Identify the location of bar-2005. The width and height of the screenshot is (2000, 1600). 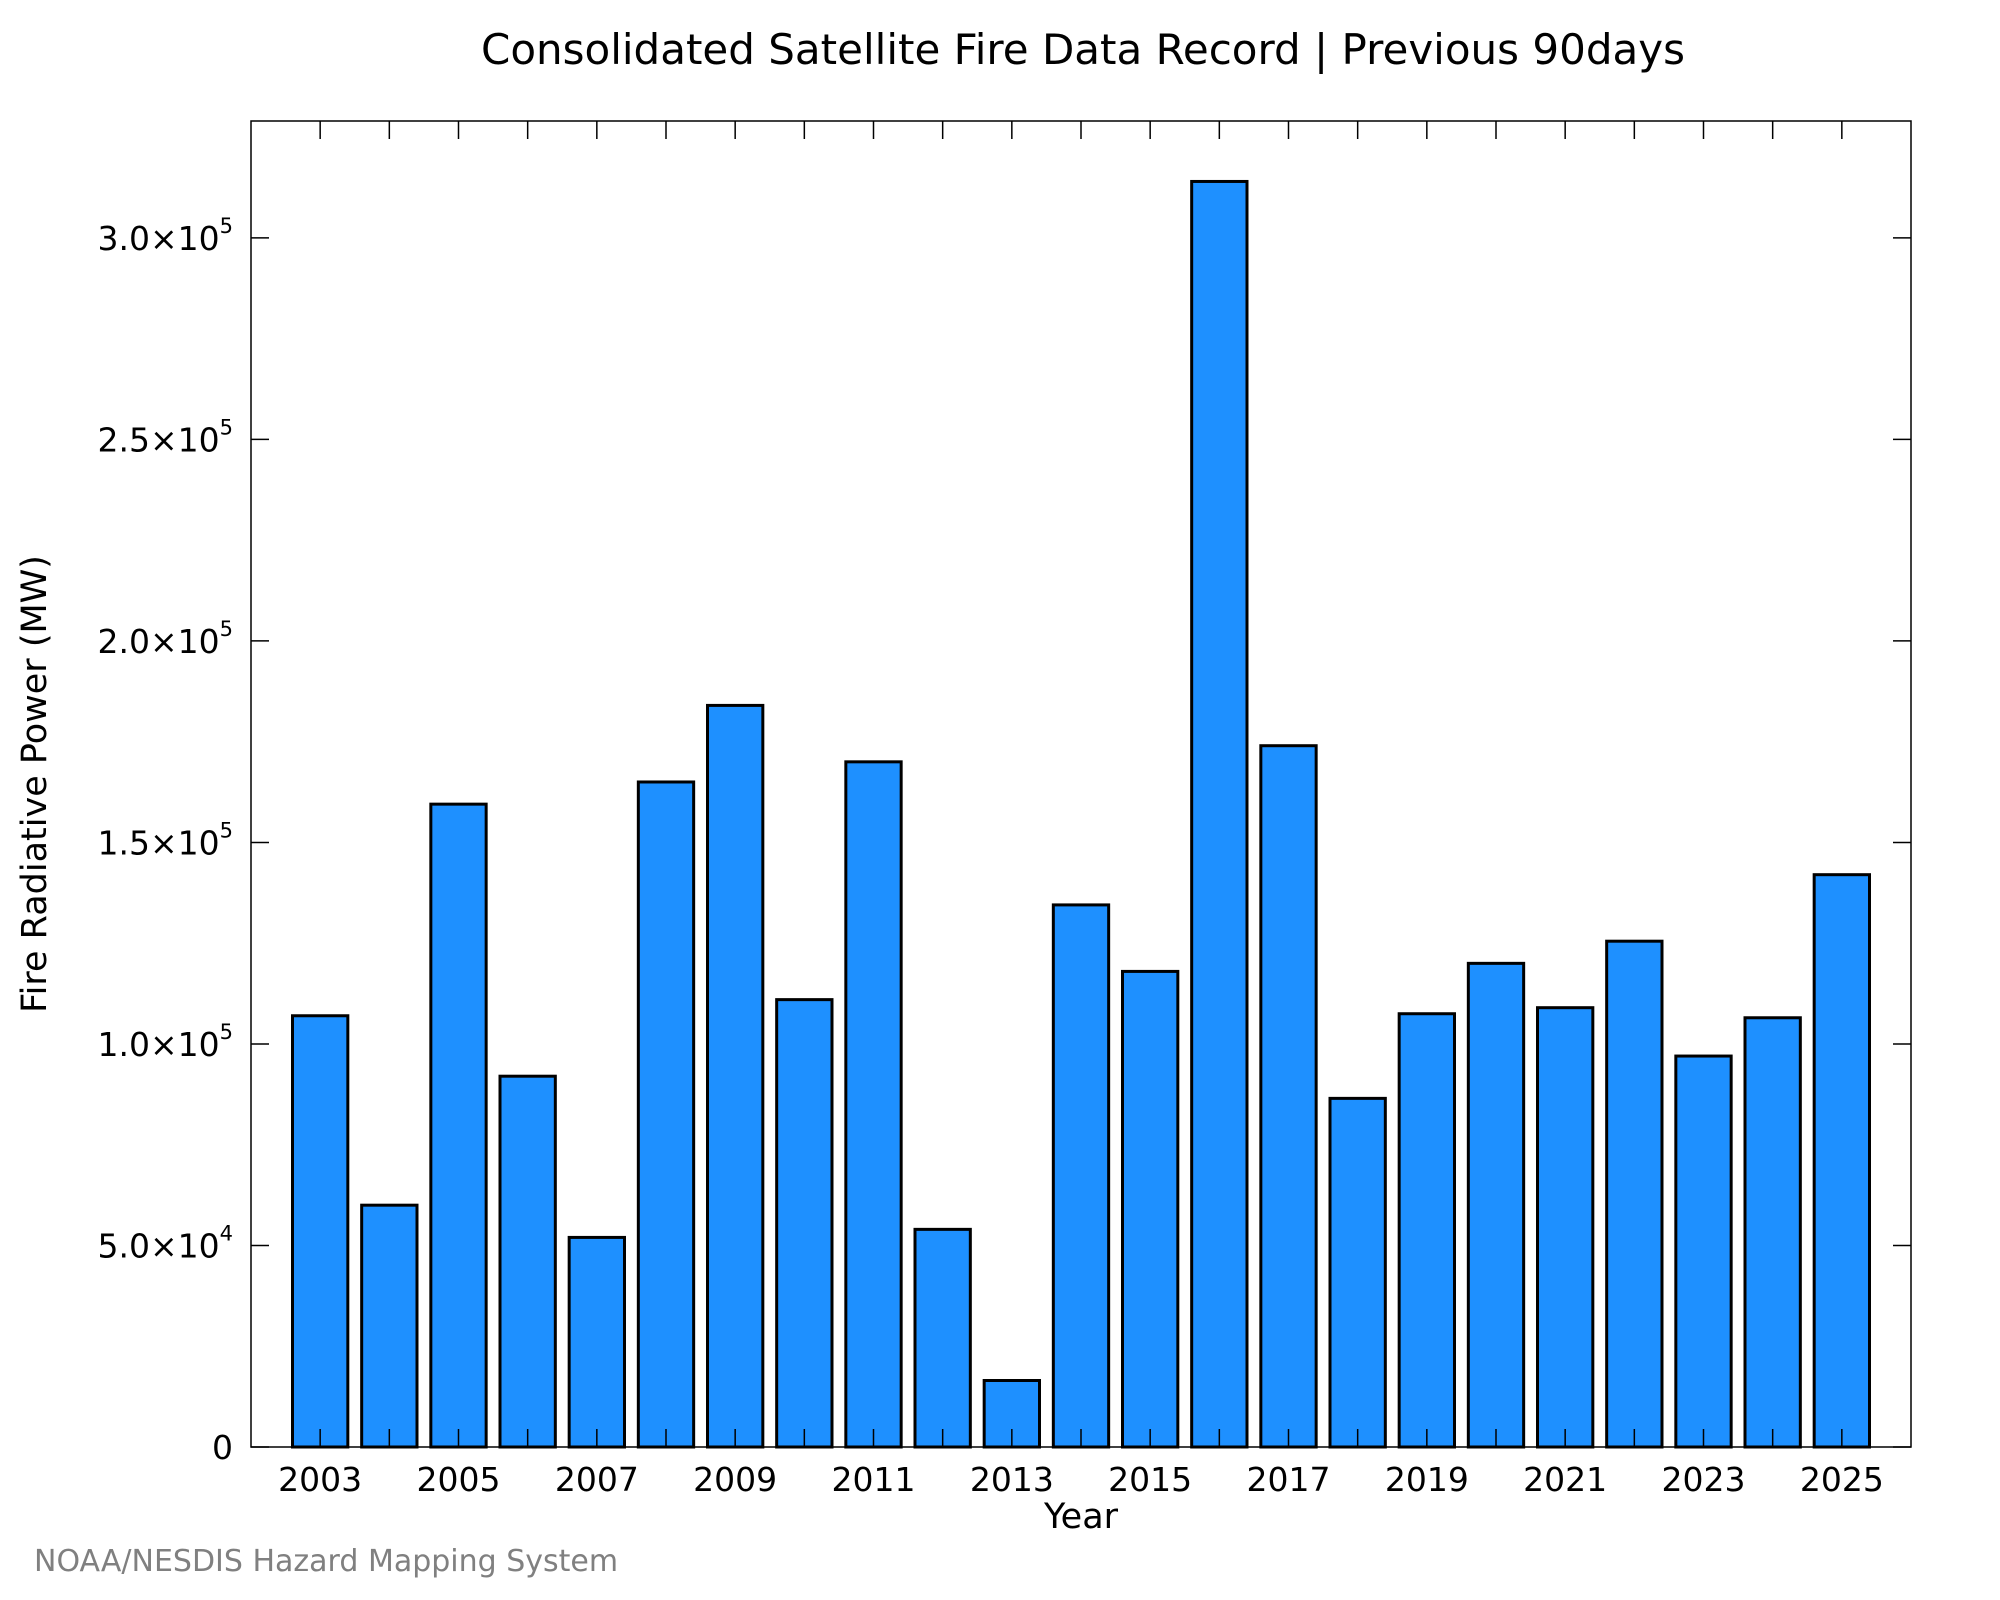
(458, 1125).